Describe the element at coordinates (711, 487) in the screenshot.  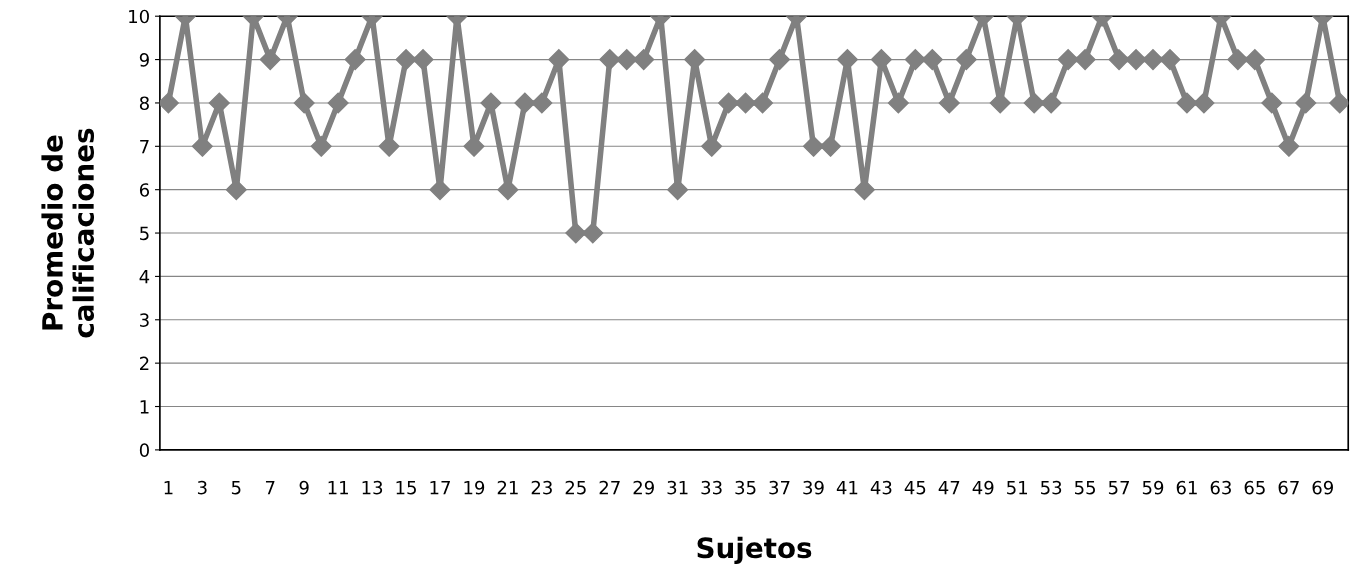
I see `x-tick-label: 33` at that location.